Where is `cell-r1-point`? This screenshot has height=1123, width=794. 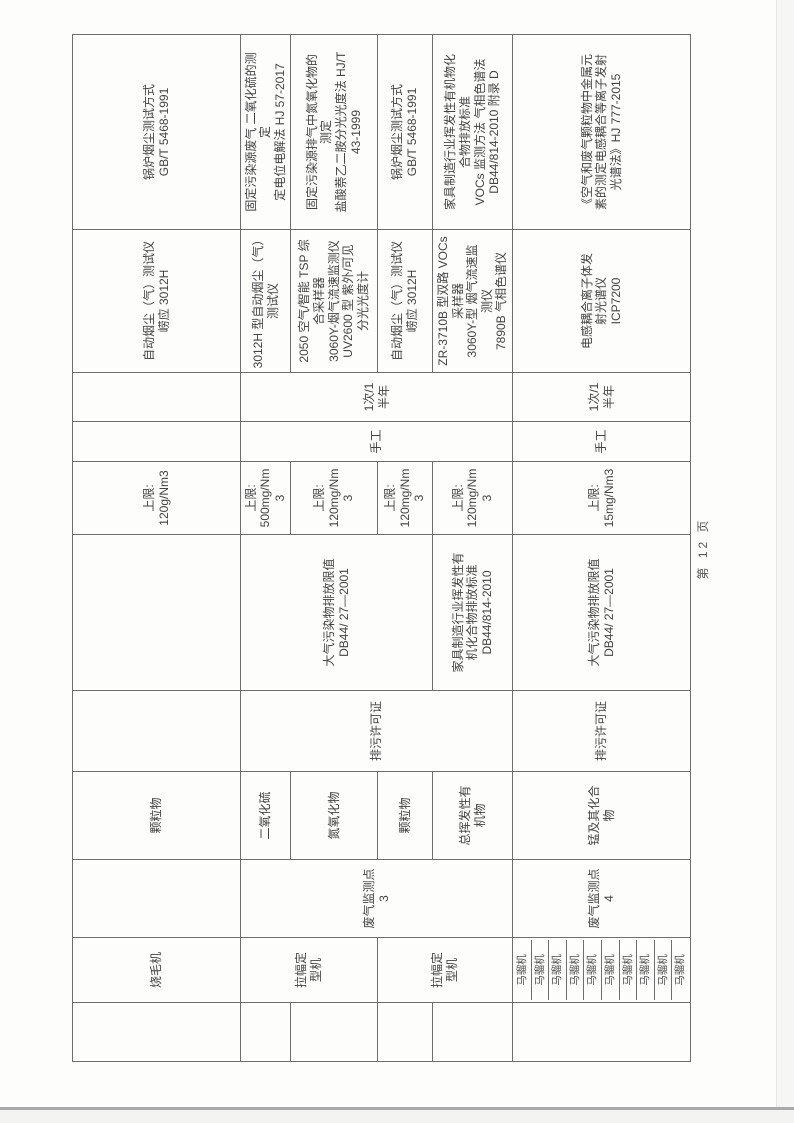
cell-r1-point is located at coordinates (156, 898).